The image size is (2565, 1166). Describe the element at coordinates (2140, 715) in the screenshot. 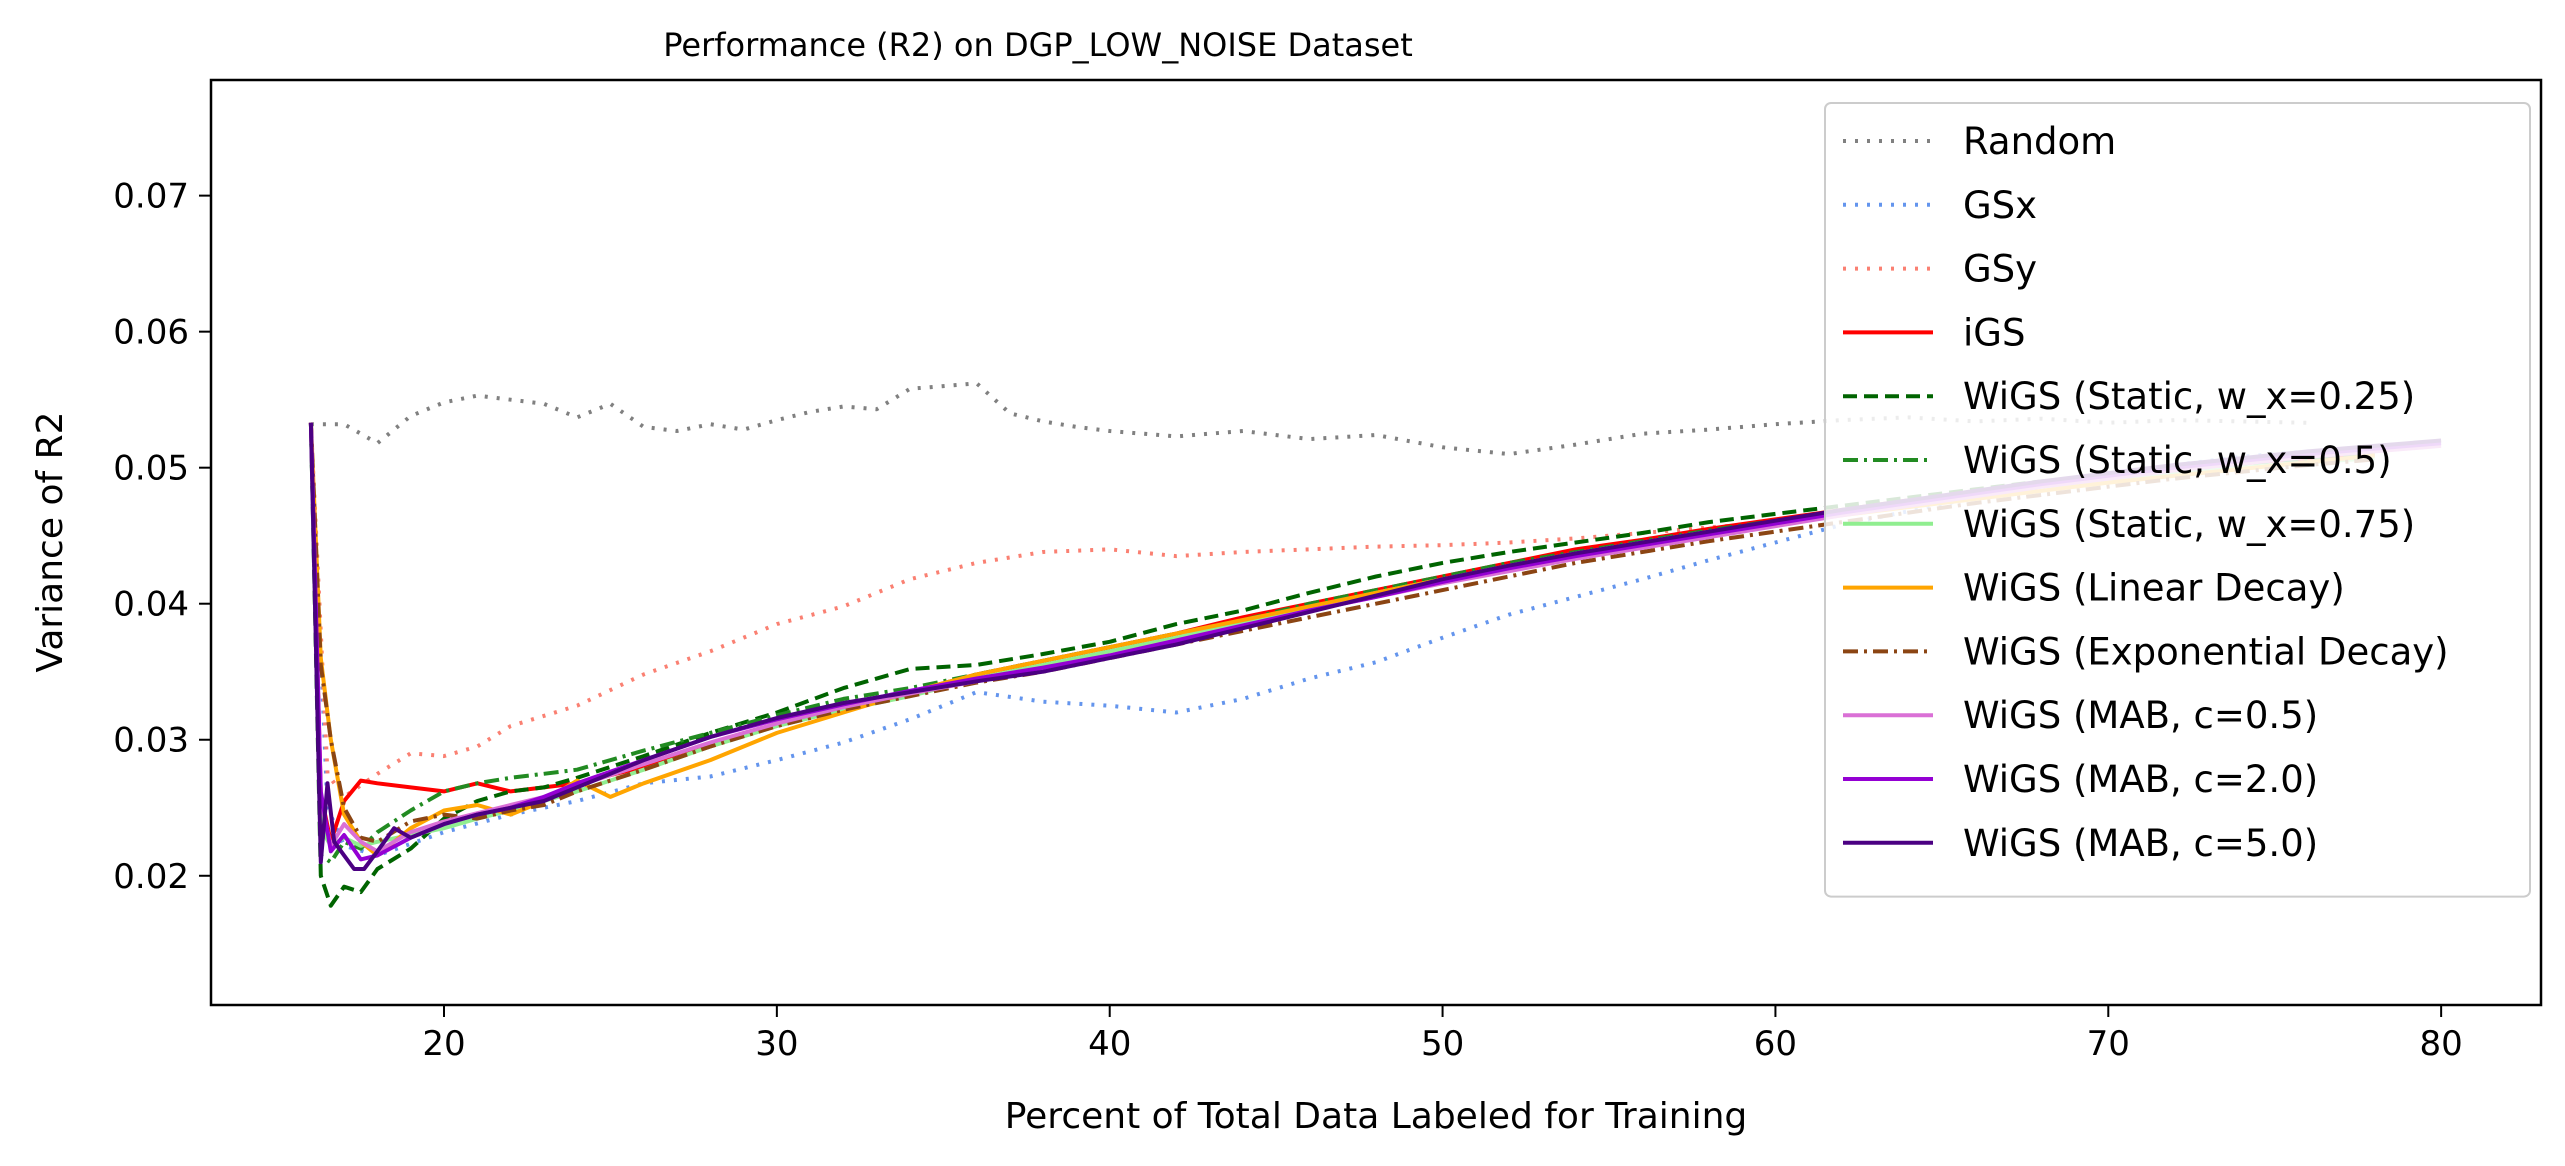

I see `legend-label: WiGS (MAB, c=0.5)` at that location.